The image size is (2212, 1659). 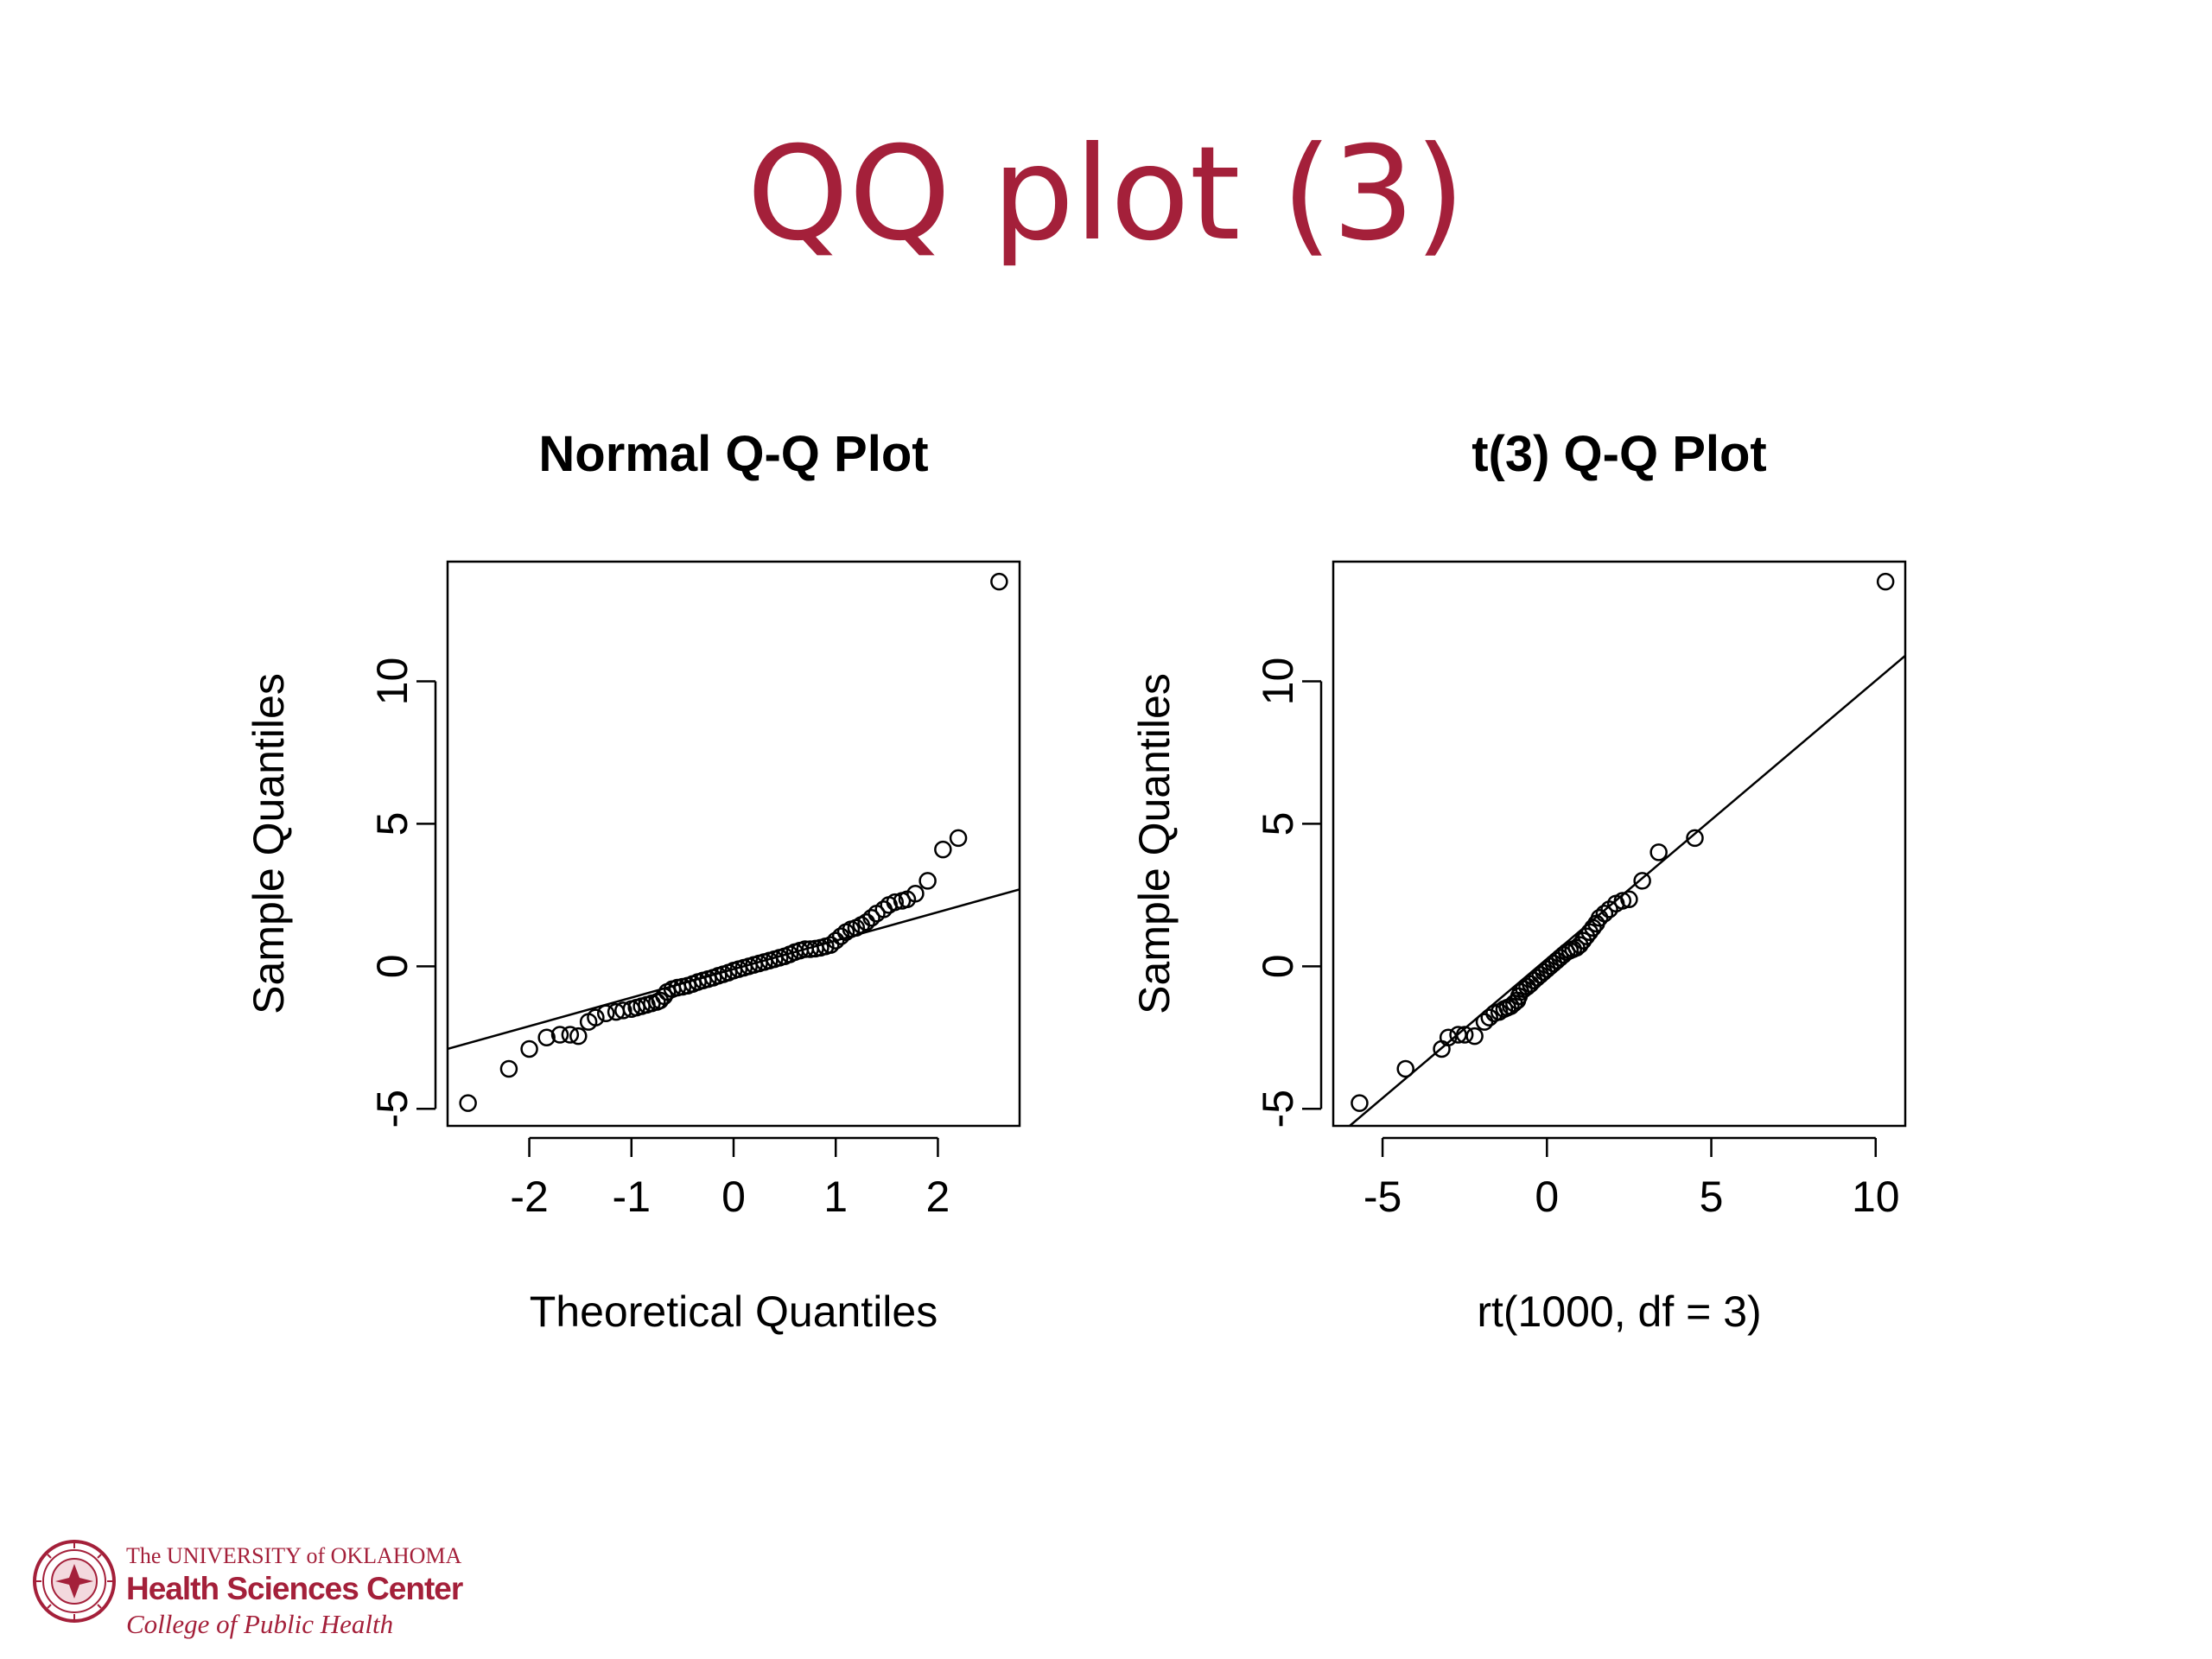 I want to click on x-axis-label: rt(1000, df = 3), so click(x=1619, y=1311).